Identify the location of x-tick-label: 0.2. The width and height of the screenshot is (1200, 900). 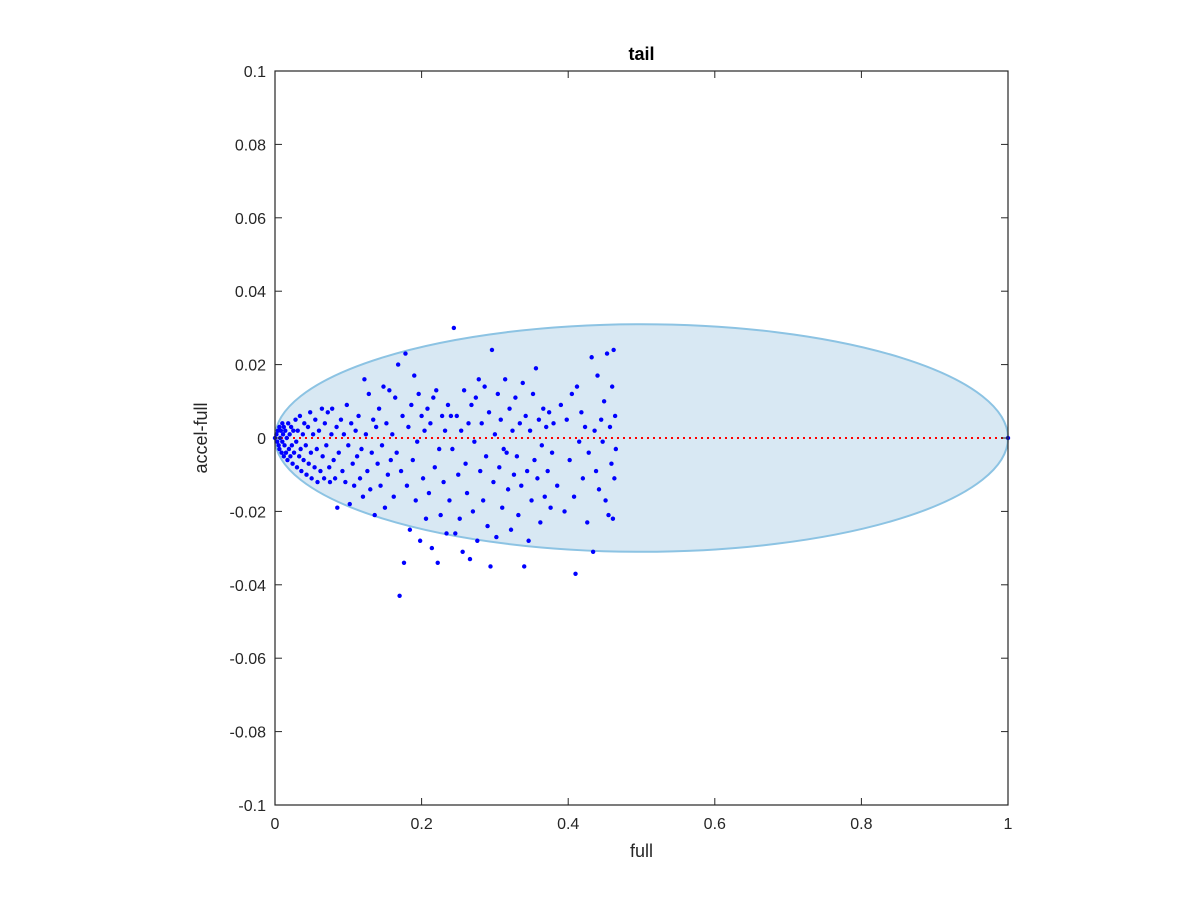
(421, 824).